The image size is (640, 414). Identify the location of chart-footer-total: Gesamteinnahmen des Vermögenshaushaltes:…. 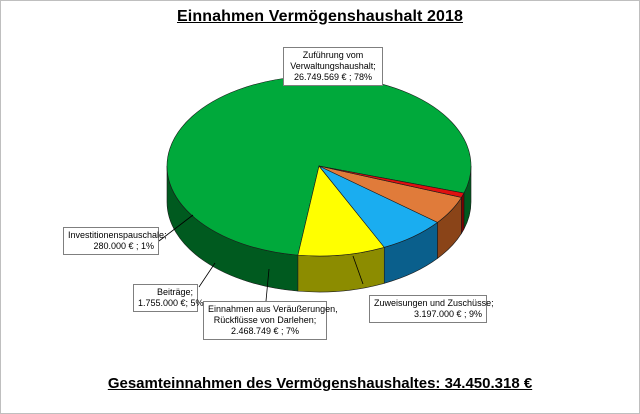
(320, 383).